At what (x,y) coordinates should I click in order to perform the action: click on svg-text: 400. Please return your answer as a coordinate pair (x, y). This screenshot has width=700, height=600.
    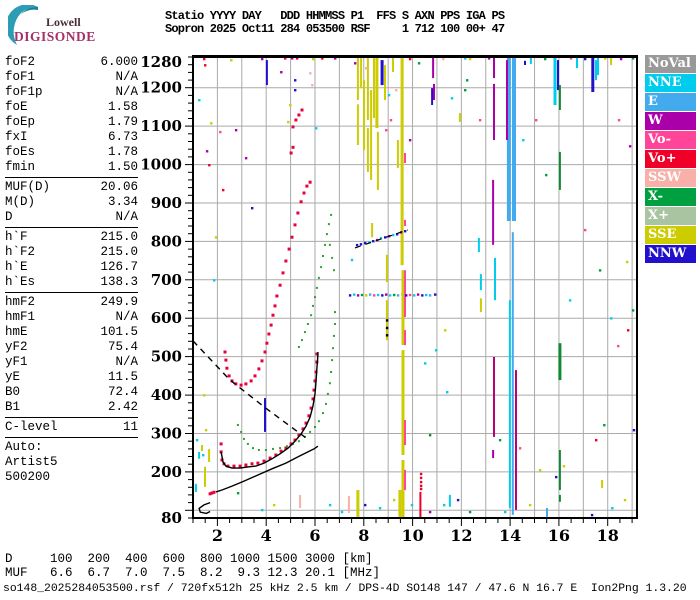
    Looking at the image, I should click on (166, 395).